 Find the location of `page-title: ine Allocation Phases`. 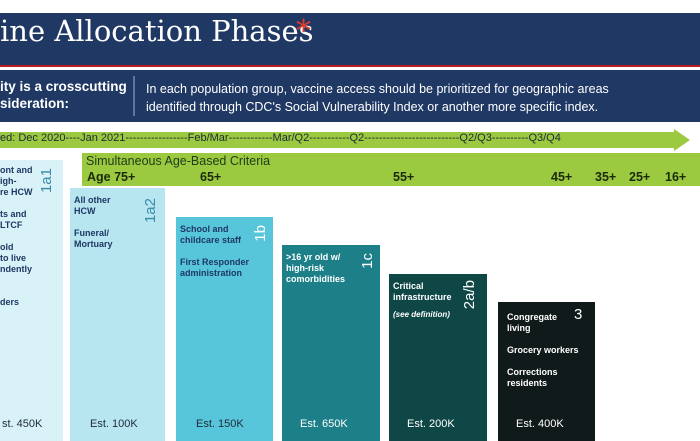

page-title: ine Allocation Phases is located at coordinates (157, 31).